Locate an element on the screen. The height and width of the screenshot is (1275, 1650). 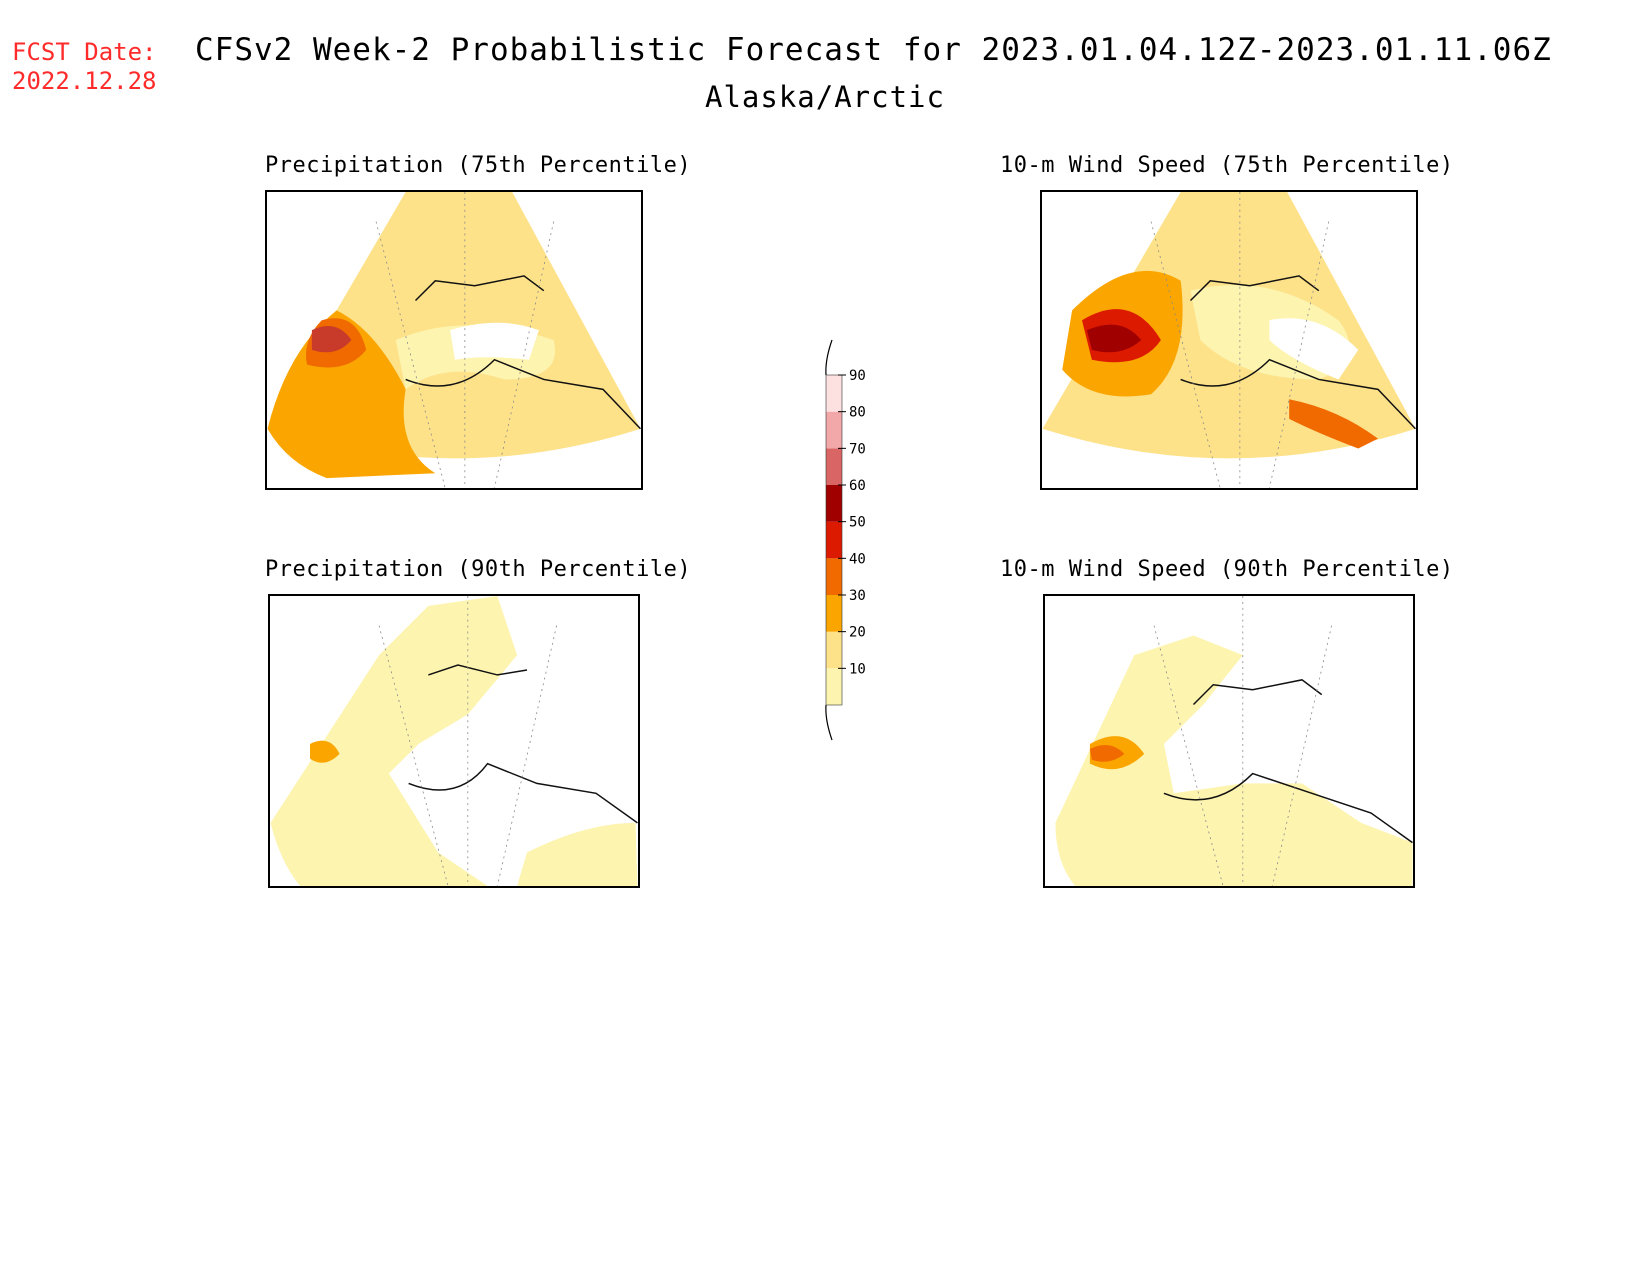
high-prob-area is located at coordinates (1107, 753).